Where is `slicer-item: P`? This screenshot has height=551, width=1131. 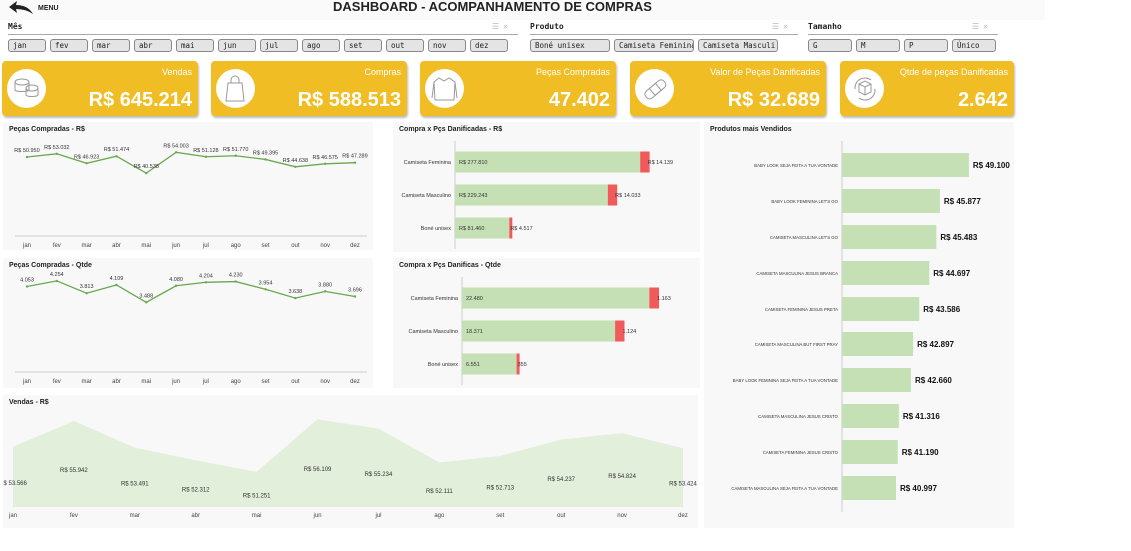
slicer-item: P is located at coordinates (926, 45).